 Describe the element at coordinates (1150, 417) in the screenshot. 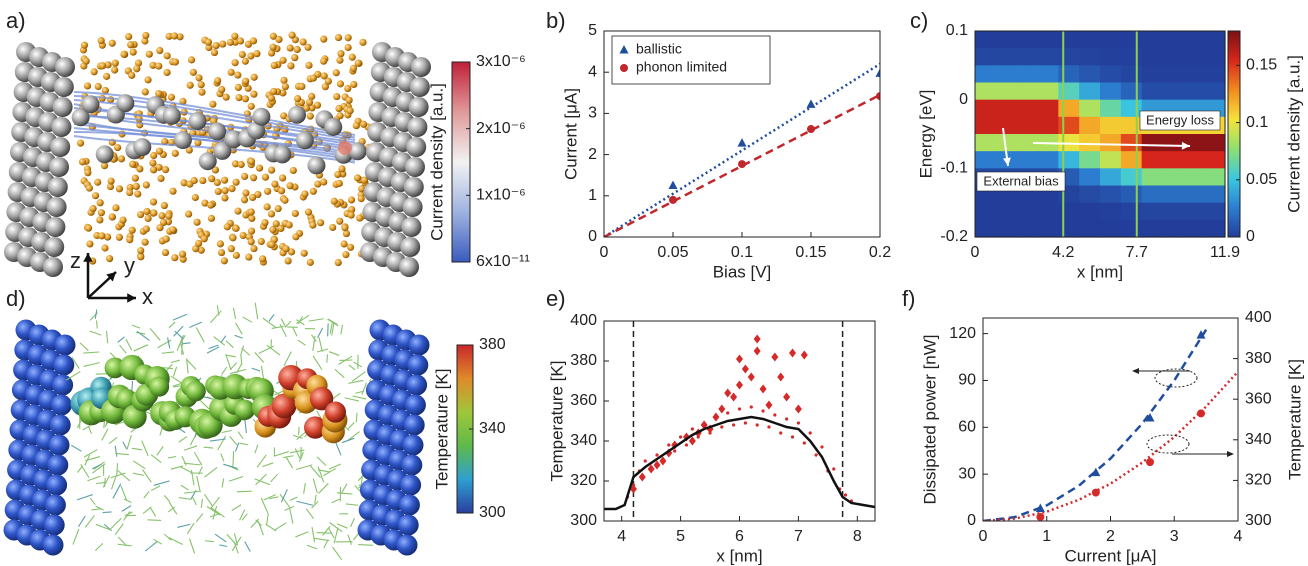

I see `triangle-marker` at that location.